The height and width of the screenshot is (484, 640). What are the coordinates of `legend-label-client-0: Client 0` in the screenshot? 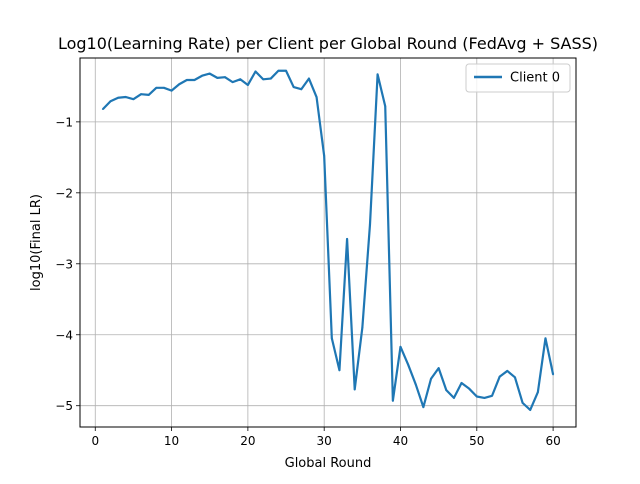 It's located at (535, 78).